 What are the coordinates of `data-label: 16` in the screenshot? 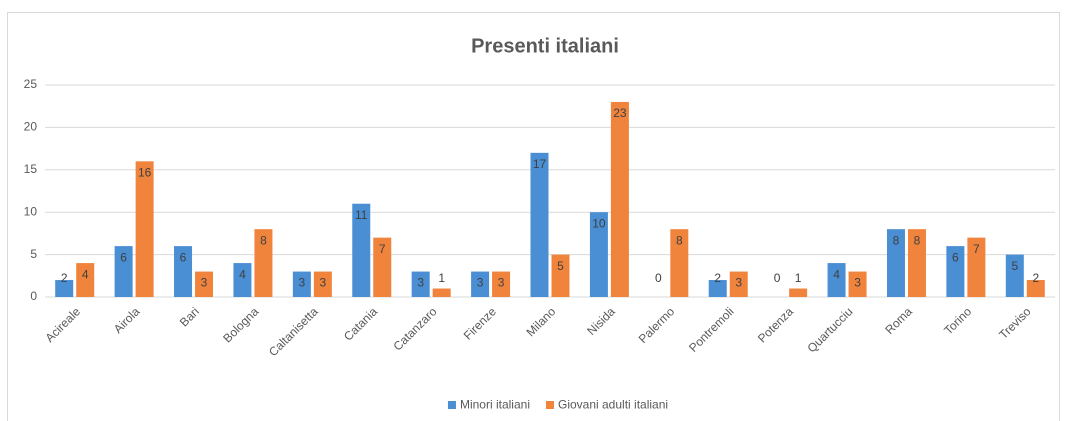 It's located at (145, 172).